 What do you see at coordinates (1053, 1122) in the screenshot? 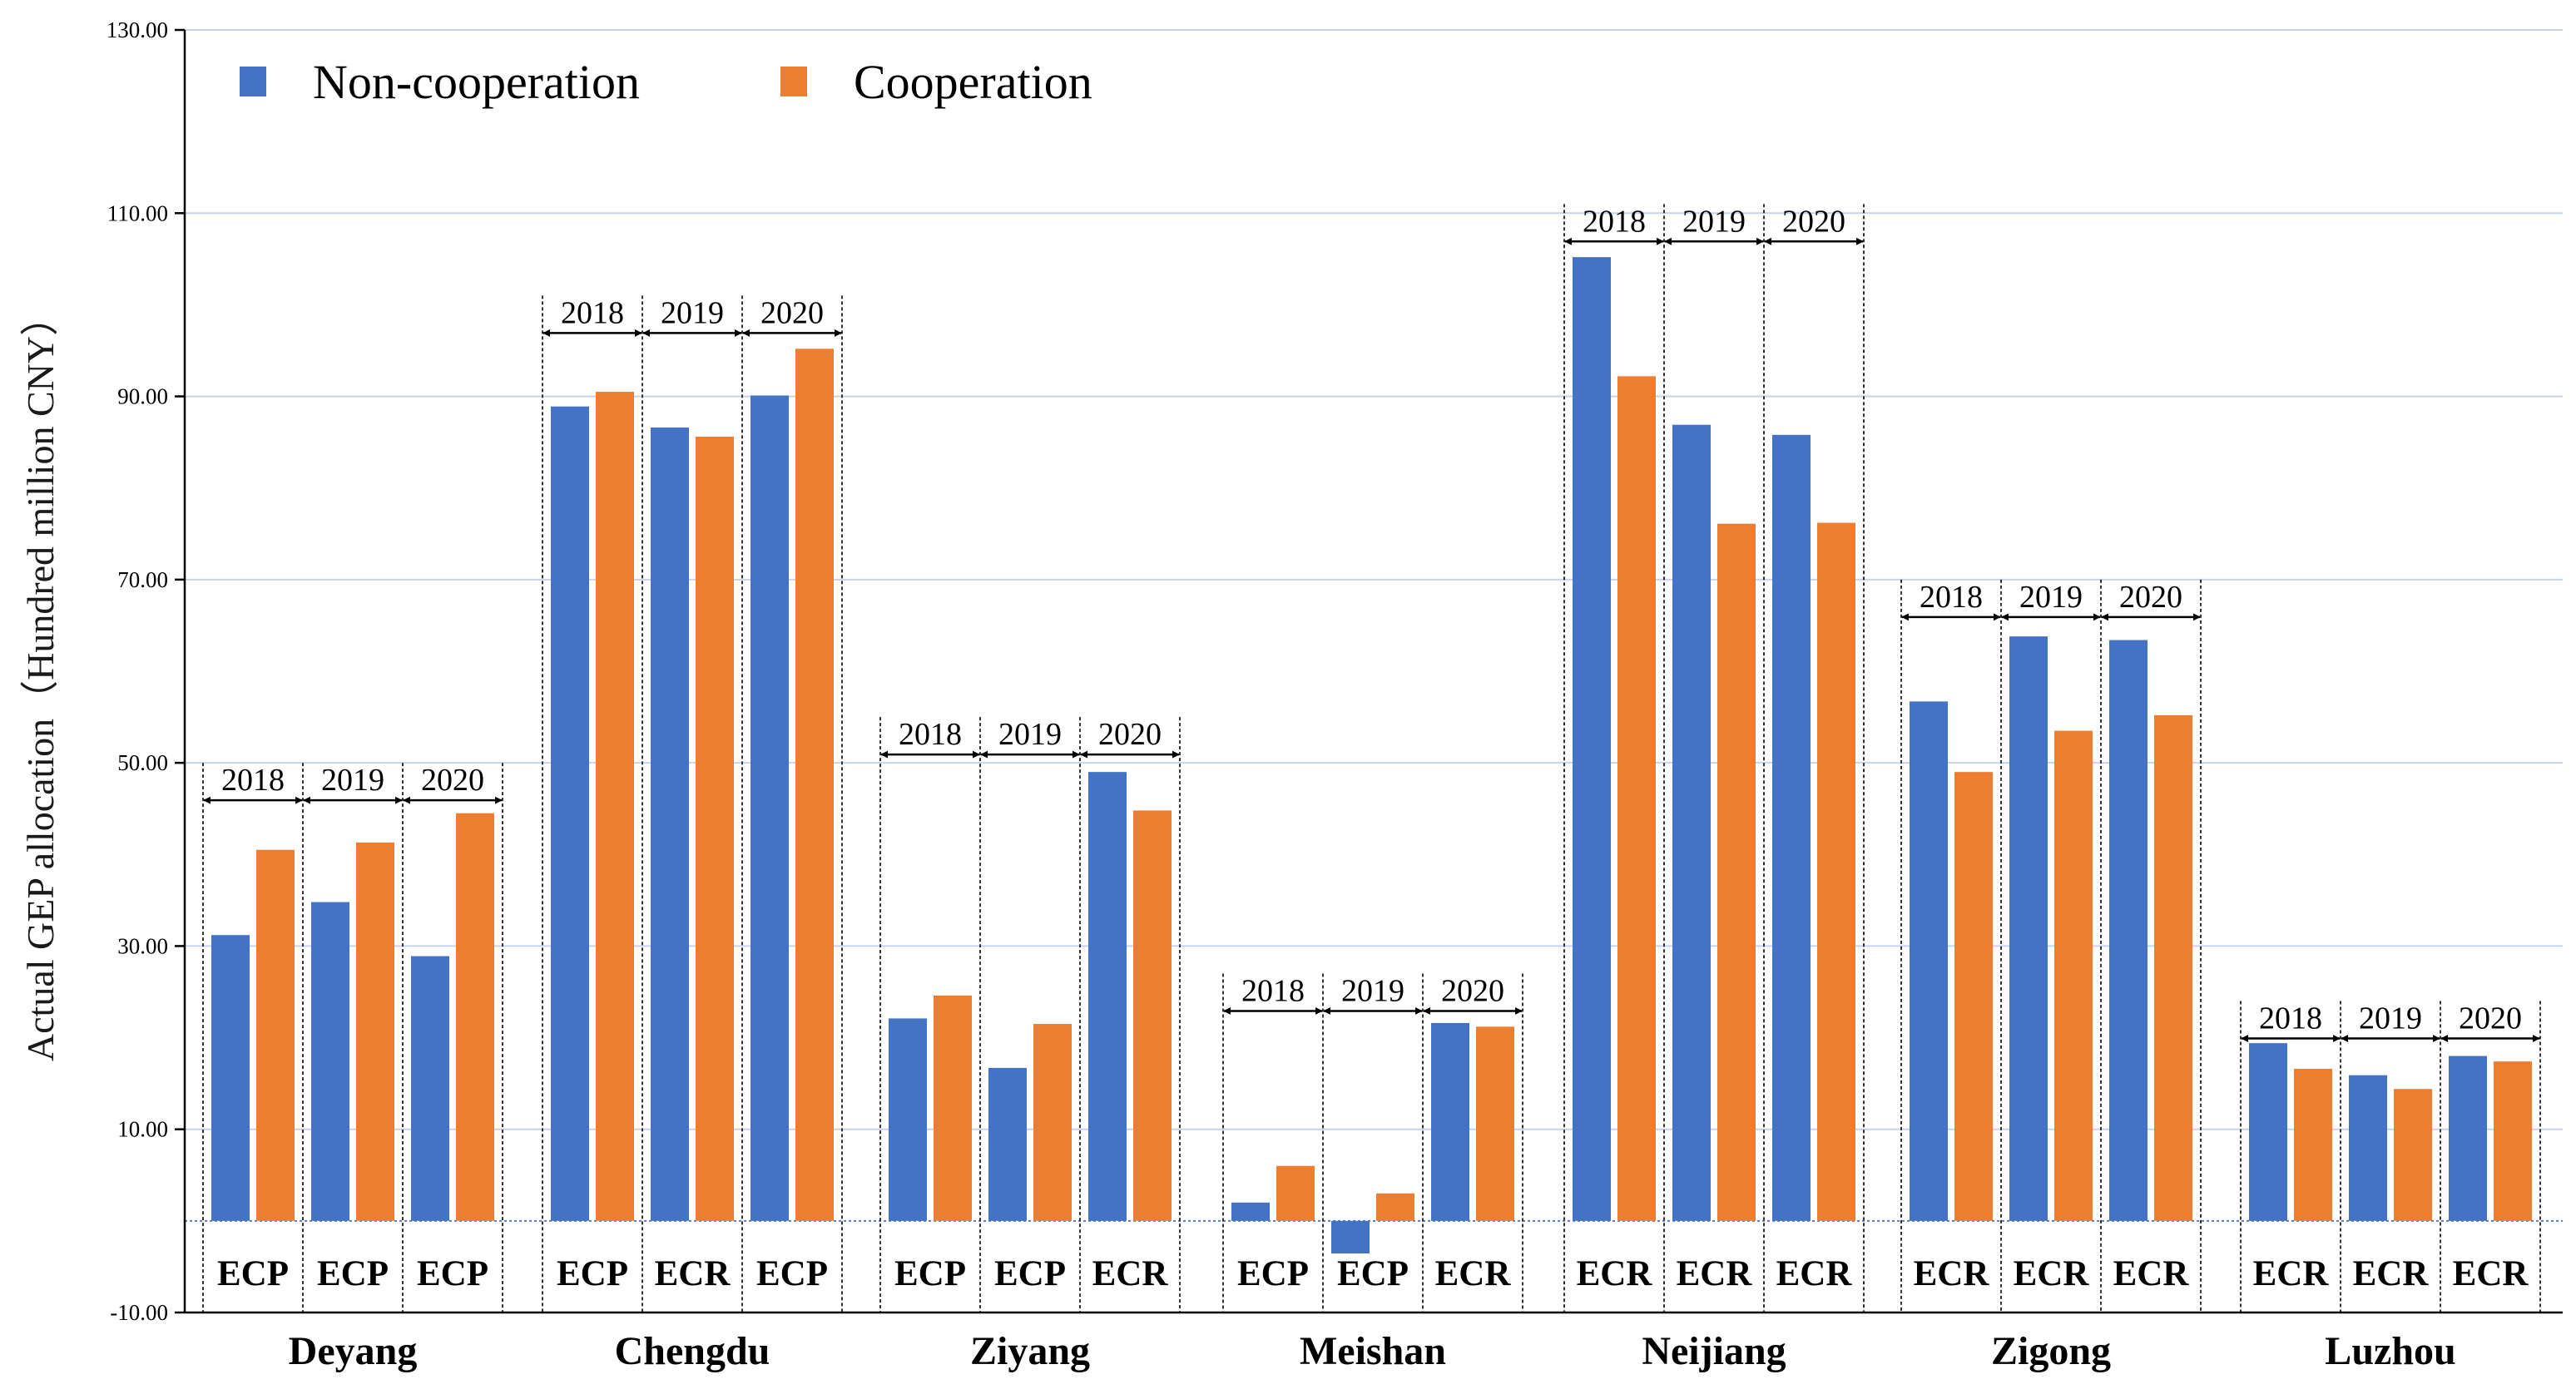
I see `bar-coop-ziyang-2019` at bounding box center [1053, 1122].